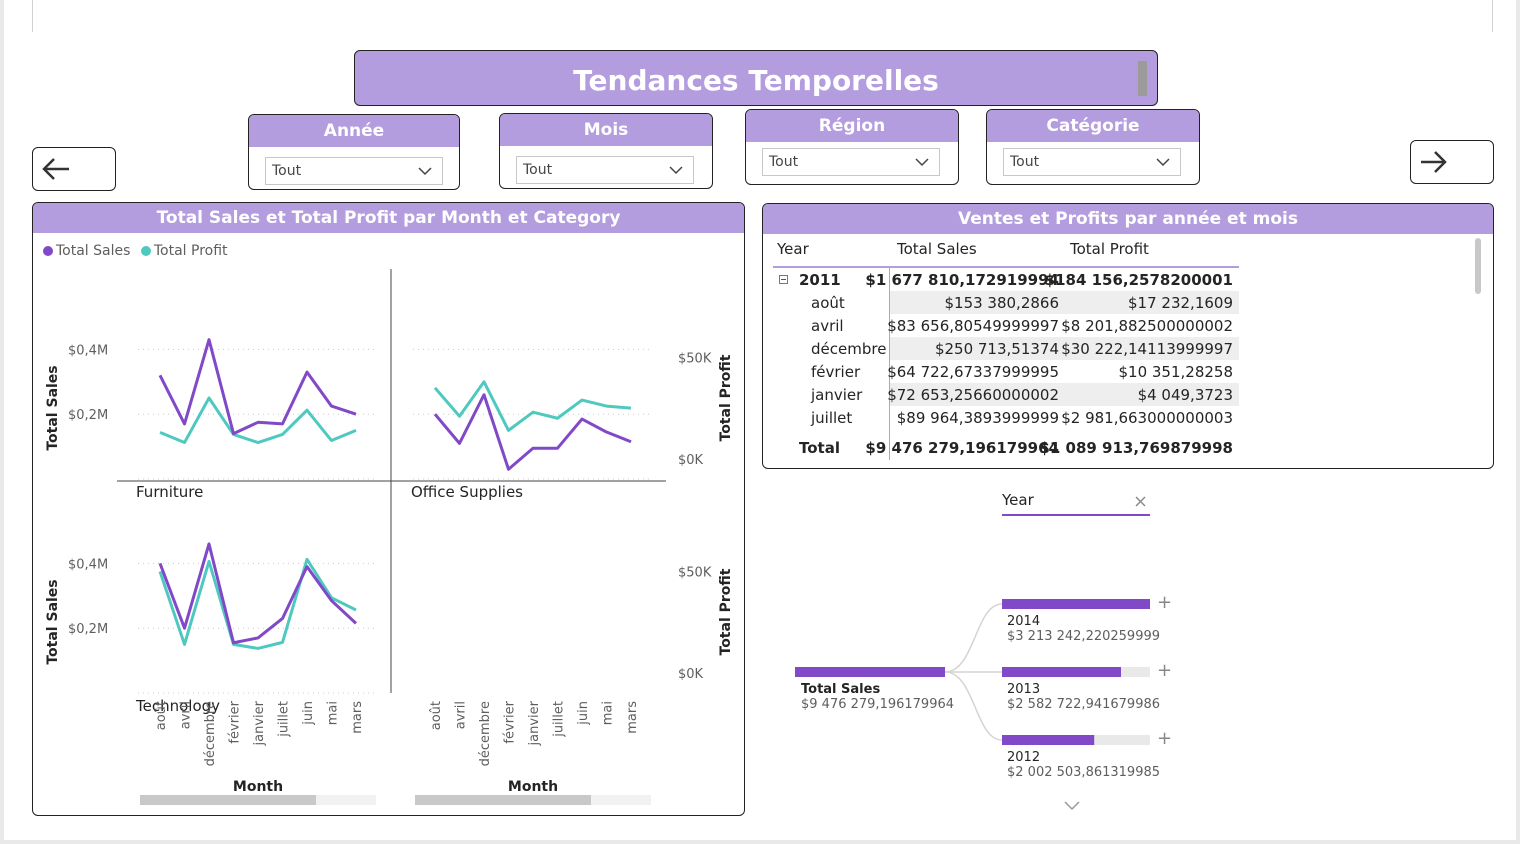  Describe the element at coordinates (88, 629) in the screenshot. I see `y-left-tick: $0,2M` at that location.